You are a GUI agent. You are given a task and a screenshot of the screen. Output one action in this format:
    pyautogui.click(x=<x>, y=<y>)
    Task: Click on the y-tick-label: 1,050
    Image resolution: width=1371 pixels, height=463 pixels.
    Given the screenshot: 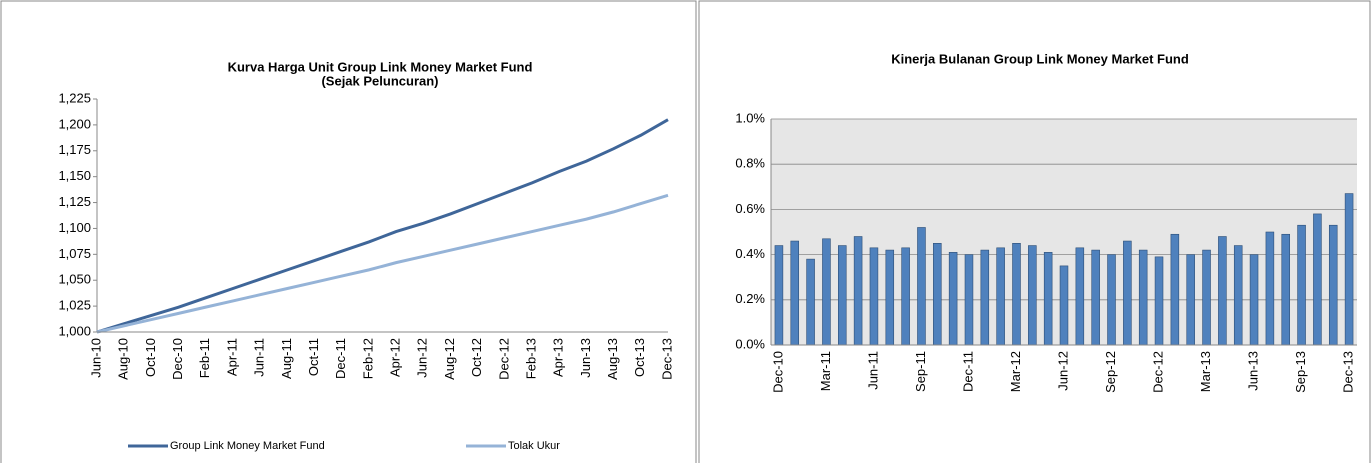 What is the action you would take?
    pyautogui.click(x=74, y=279)
    